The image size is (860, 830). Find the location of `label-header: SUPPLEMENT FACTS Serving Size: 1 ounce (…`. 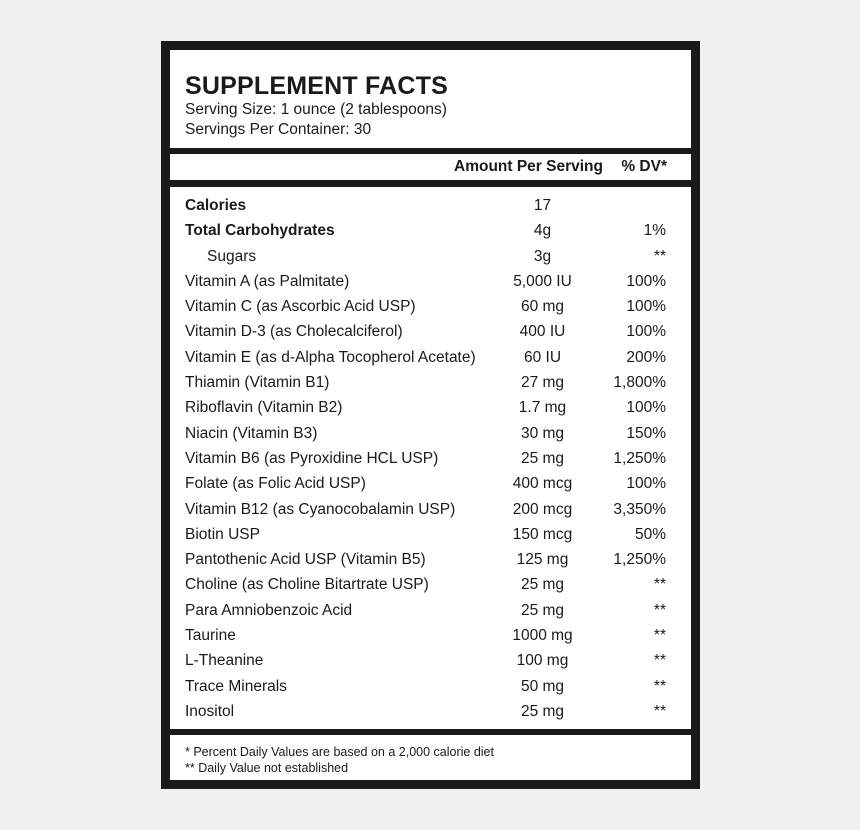

label-header: SUPPLEMENT FACTS Serving Size: 1 ounce (… is located at coordinates (430, 99).